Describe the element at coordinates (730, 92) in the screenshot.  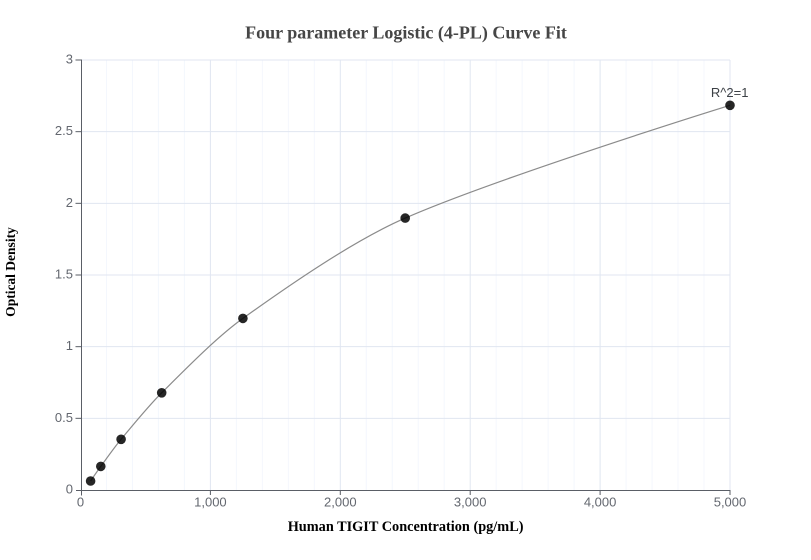
I see `svg-text: R^2=1` at that location.